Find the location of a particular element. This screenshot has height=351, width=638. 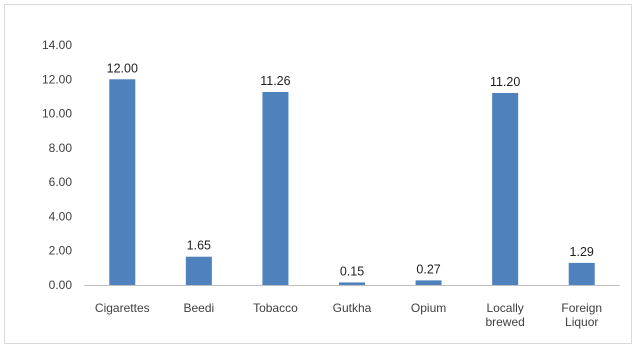

y-tick-label: 14.00 is located at coordinates (57, 45).